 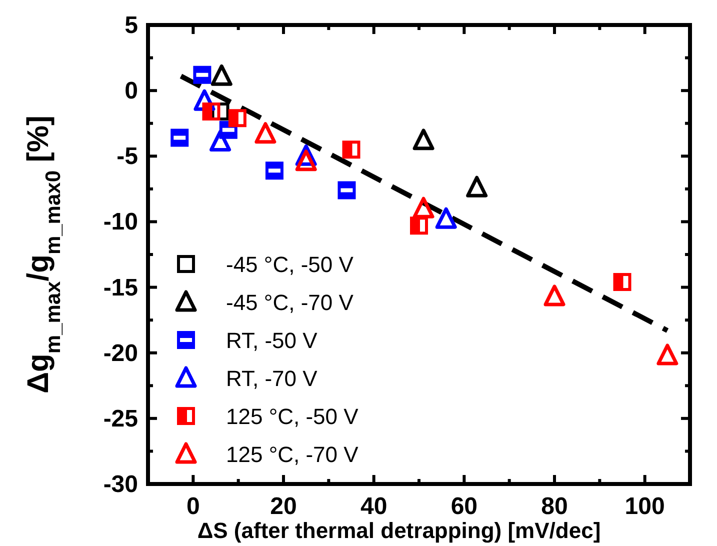 I want to click on legend-label: 125 °C, -50 V, so click(x=292, y=416).